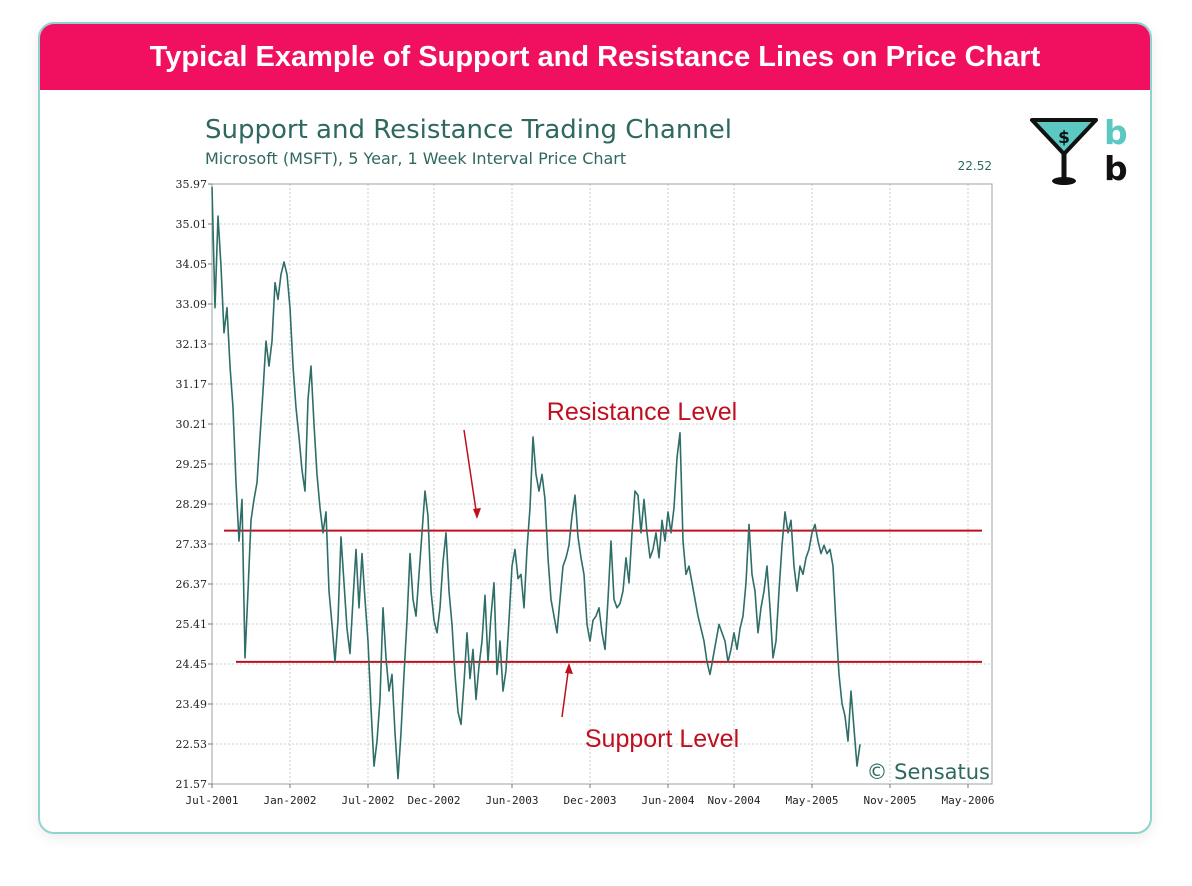  I want to click on x-tick-label: Jun-2003, so click(512, 800).